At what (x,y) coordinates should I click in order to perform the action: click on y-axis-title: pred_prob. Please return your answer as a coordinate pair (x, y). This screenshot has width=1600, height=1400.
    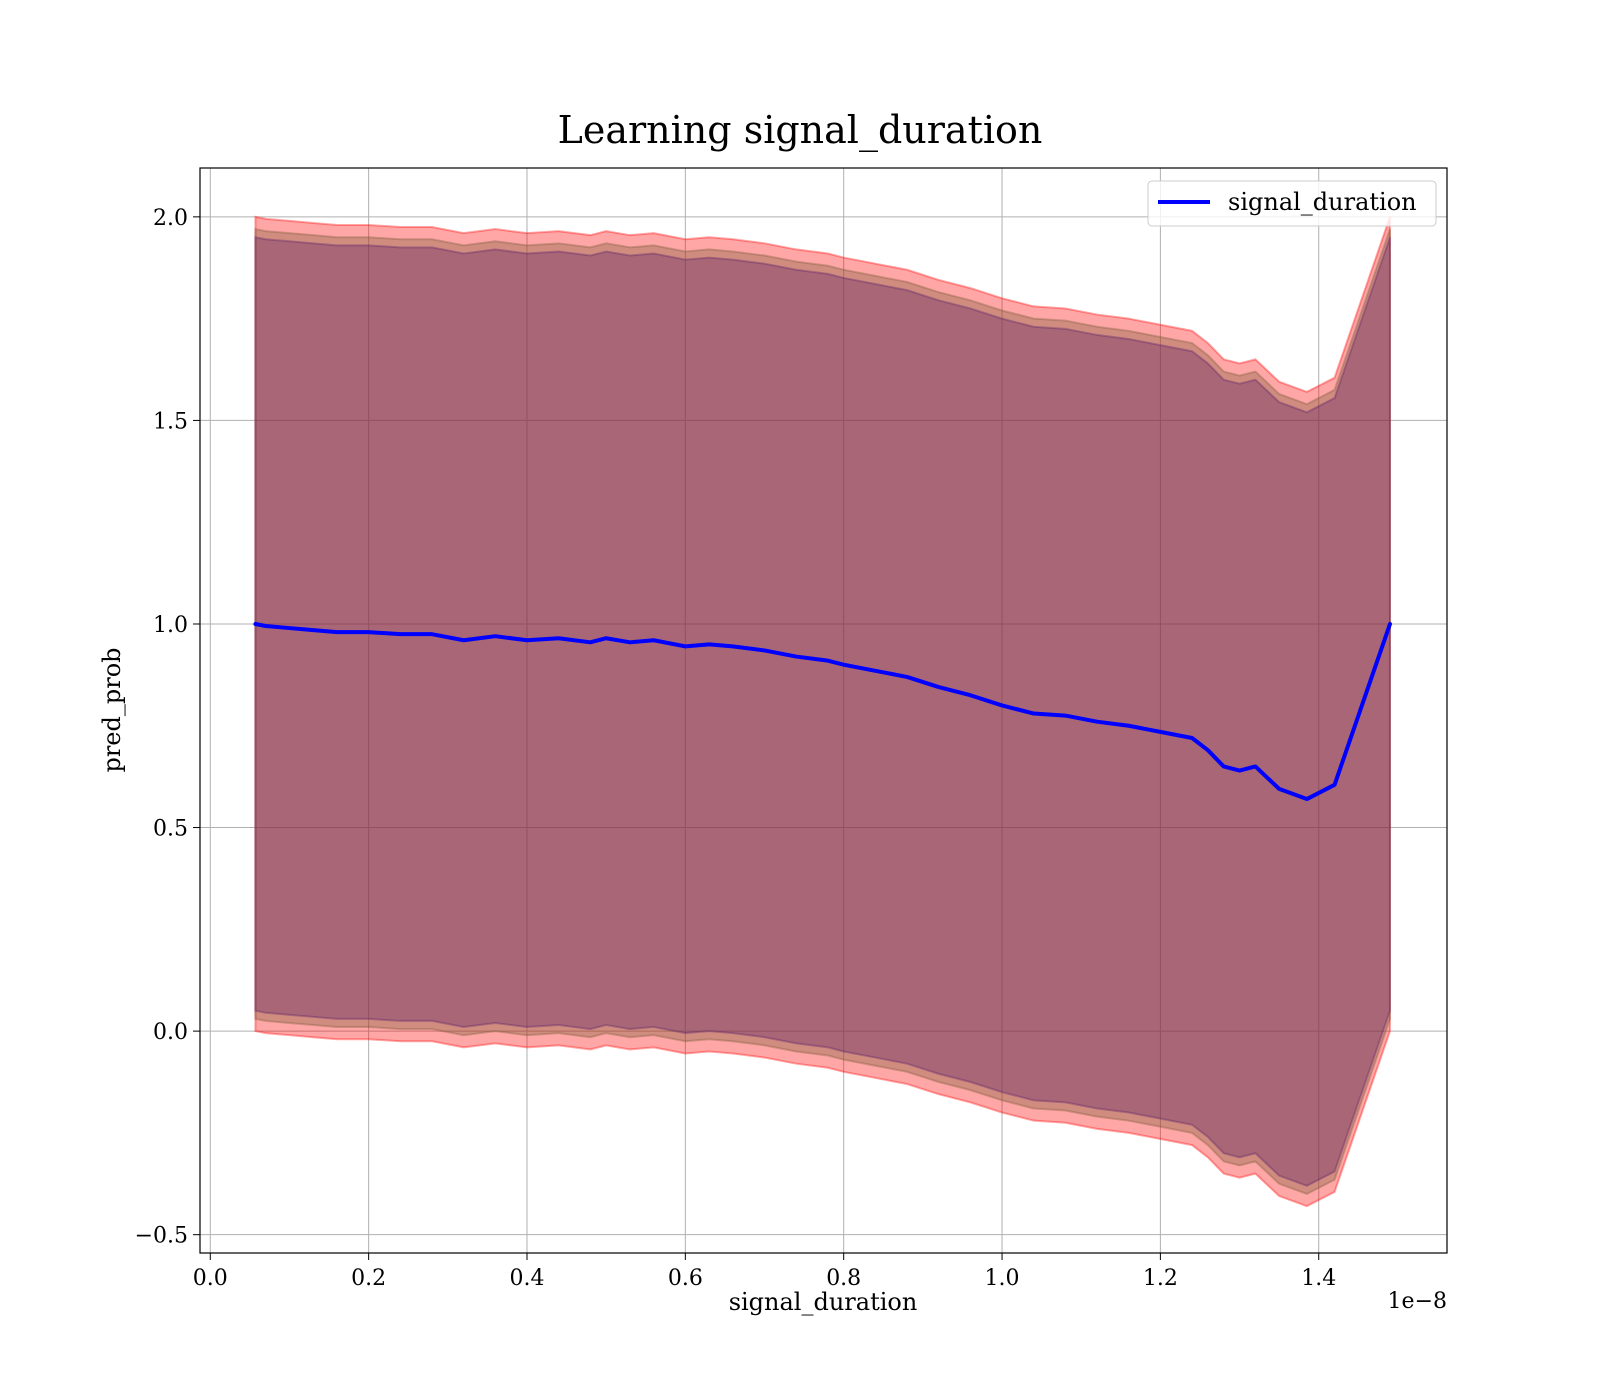
    Looking at the image, I should click on (112, 709).